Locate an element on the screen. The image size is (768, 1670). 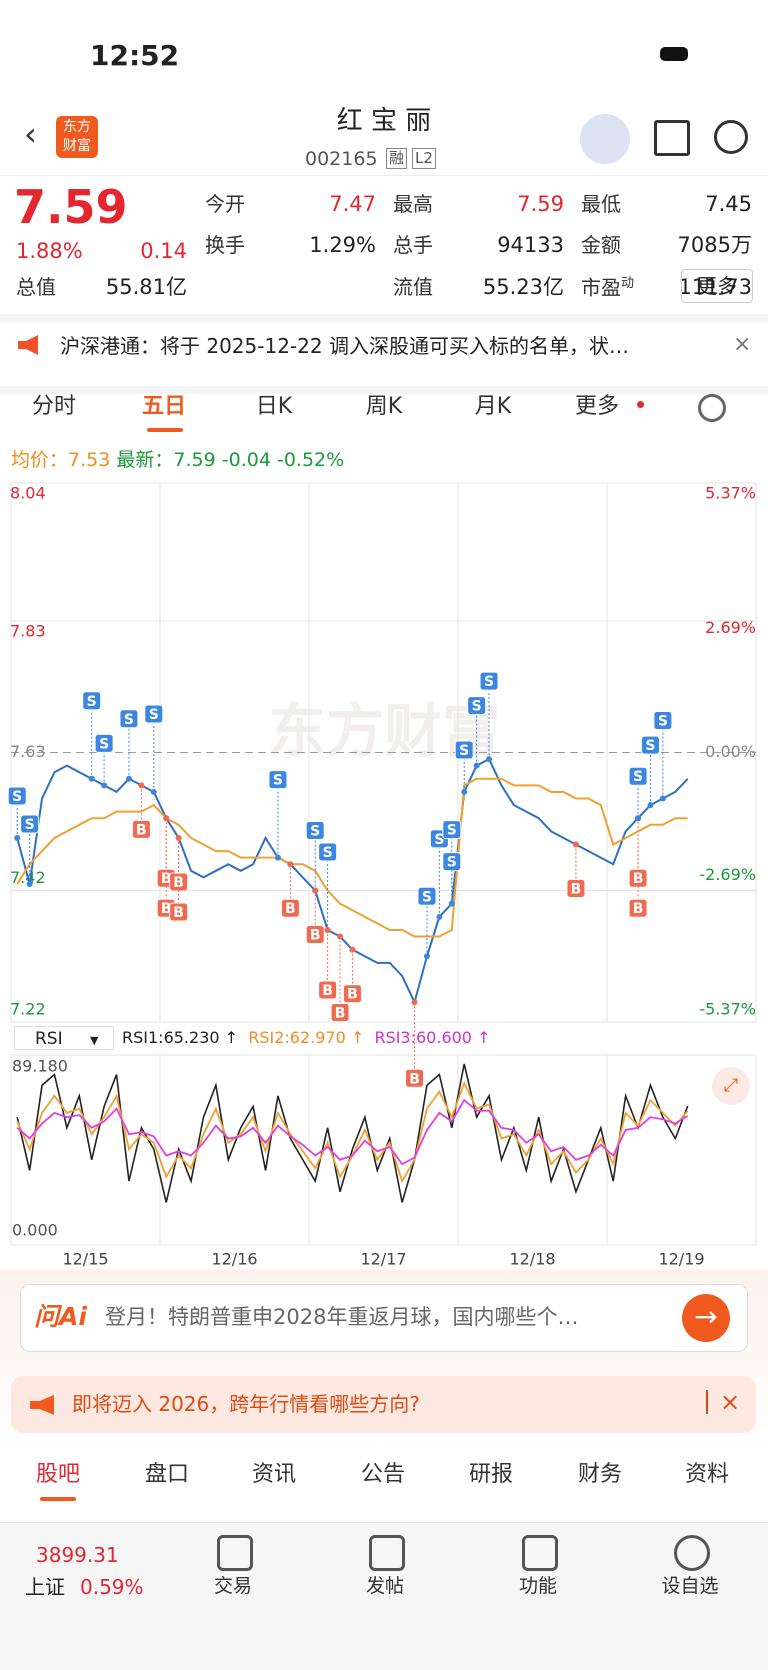
tab: 日K is located at coordinates (274, 406).